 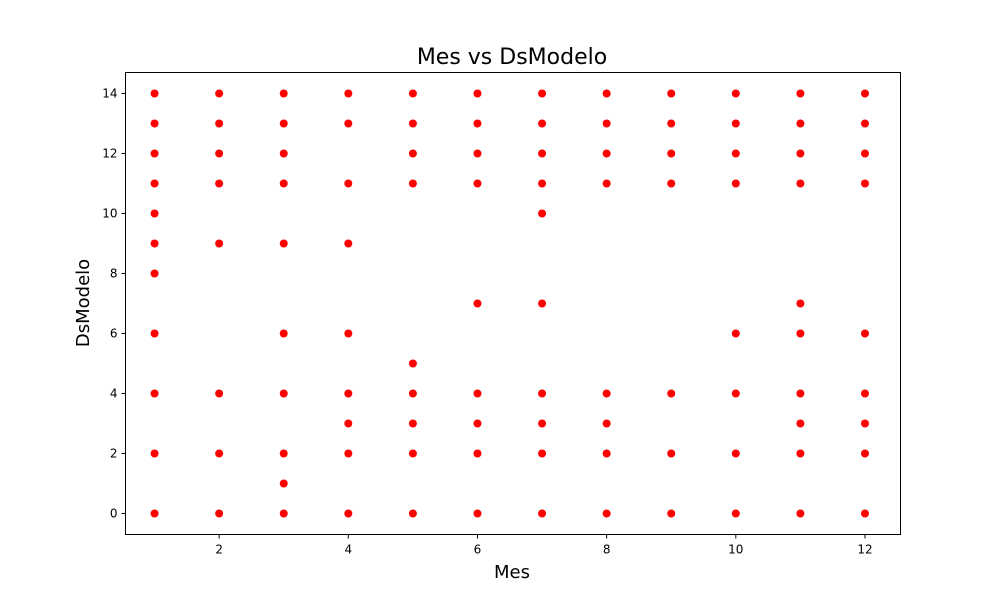 I want to click on y-tick-label: 12, so click(x=109, y=154).